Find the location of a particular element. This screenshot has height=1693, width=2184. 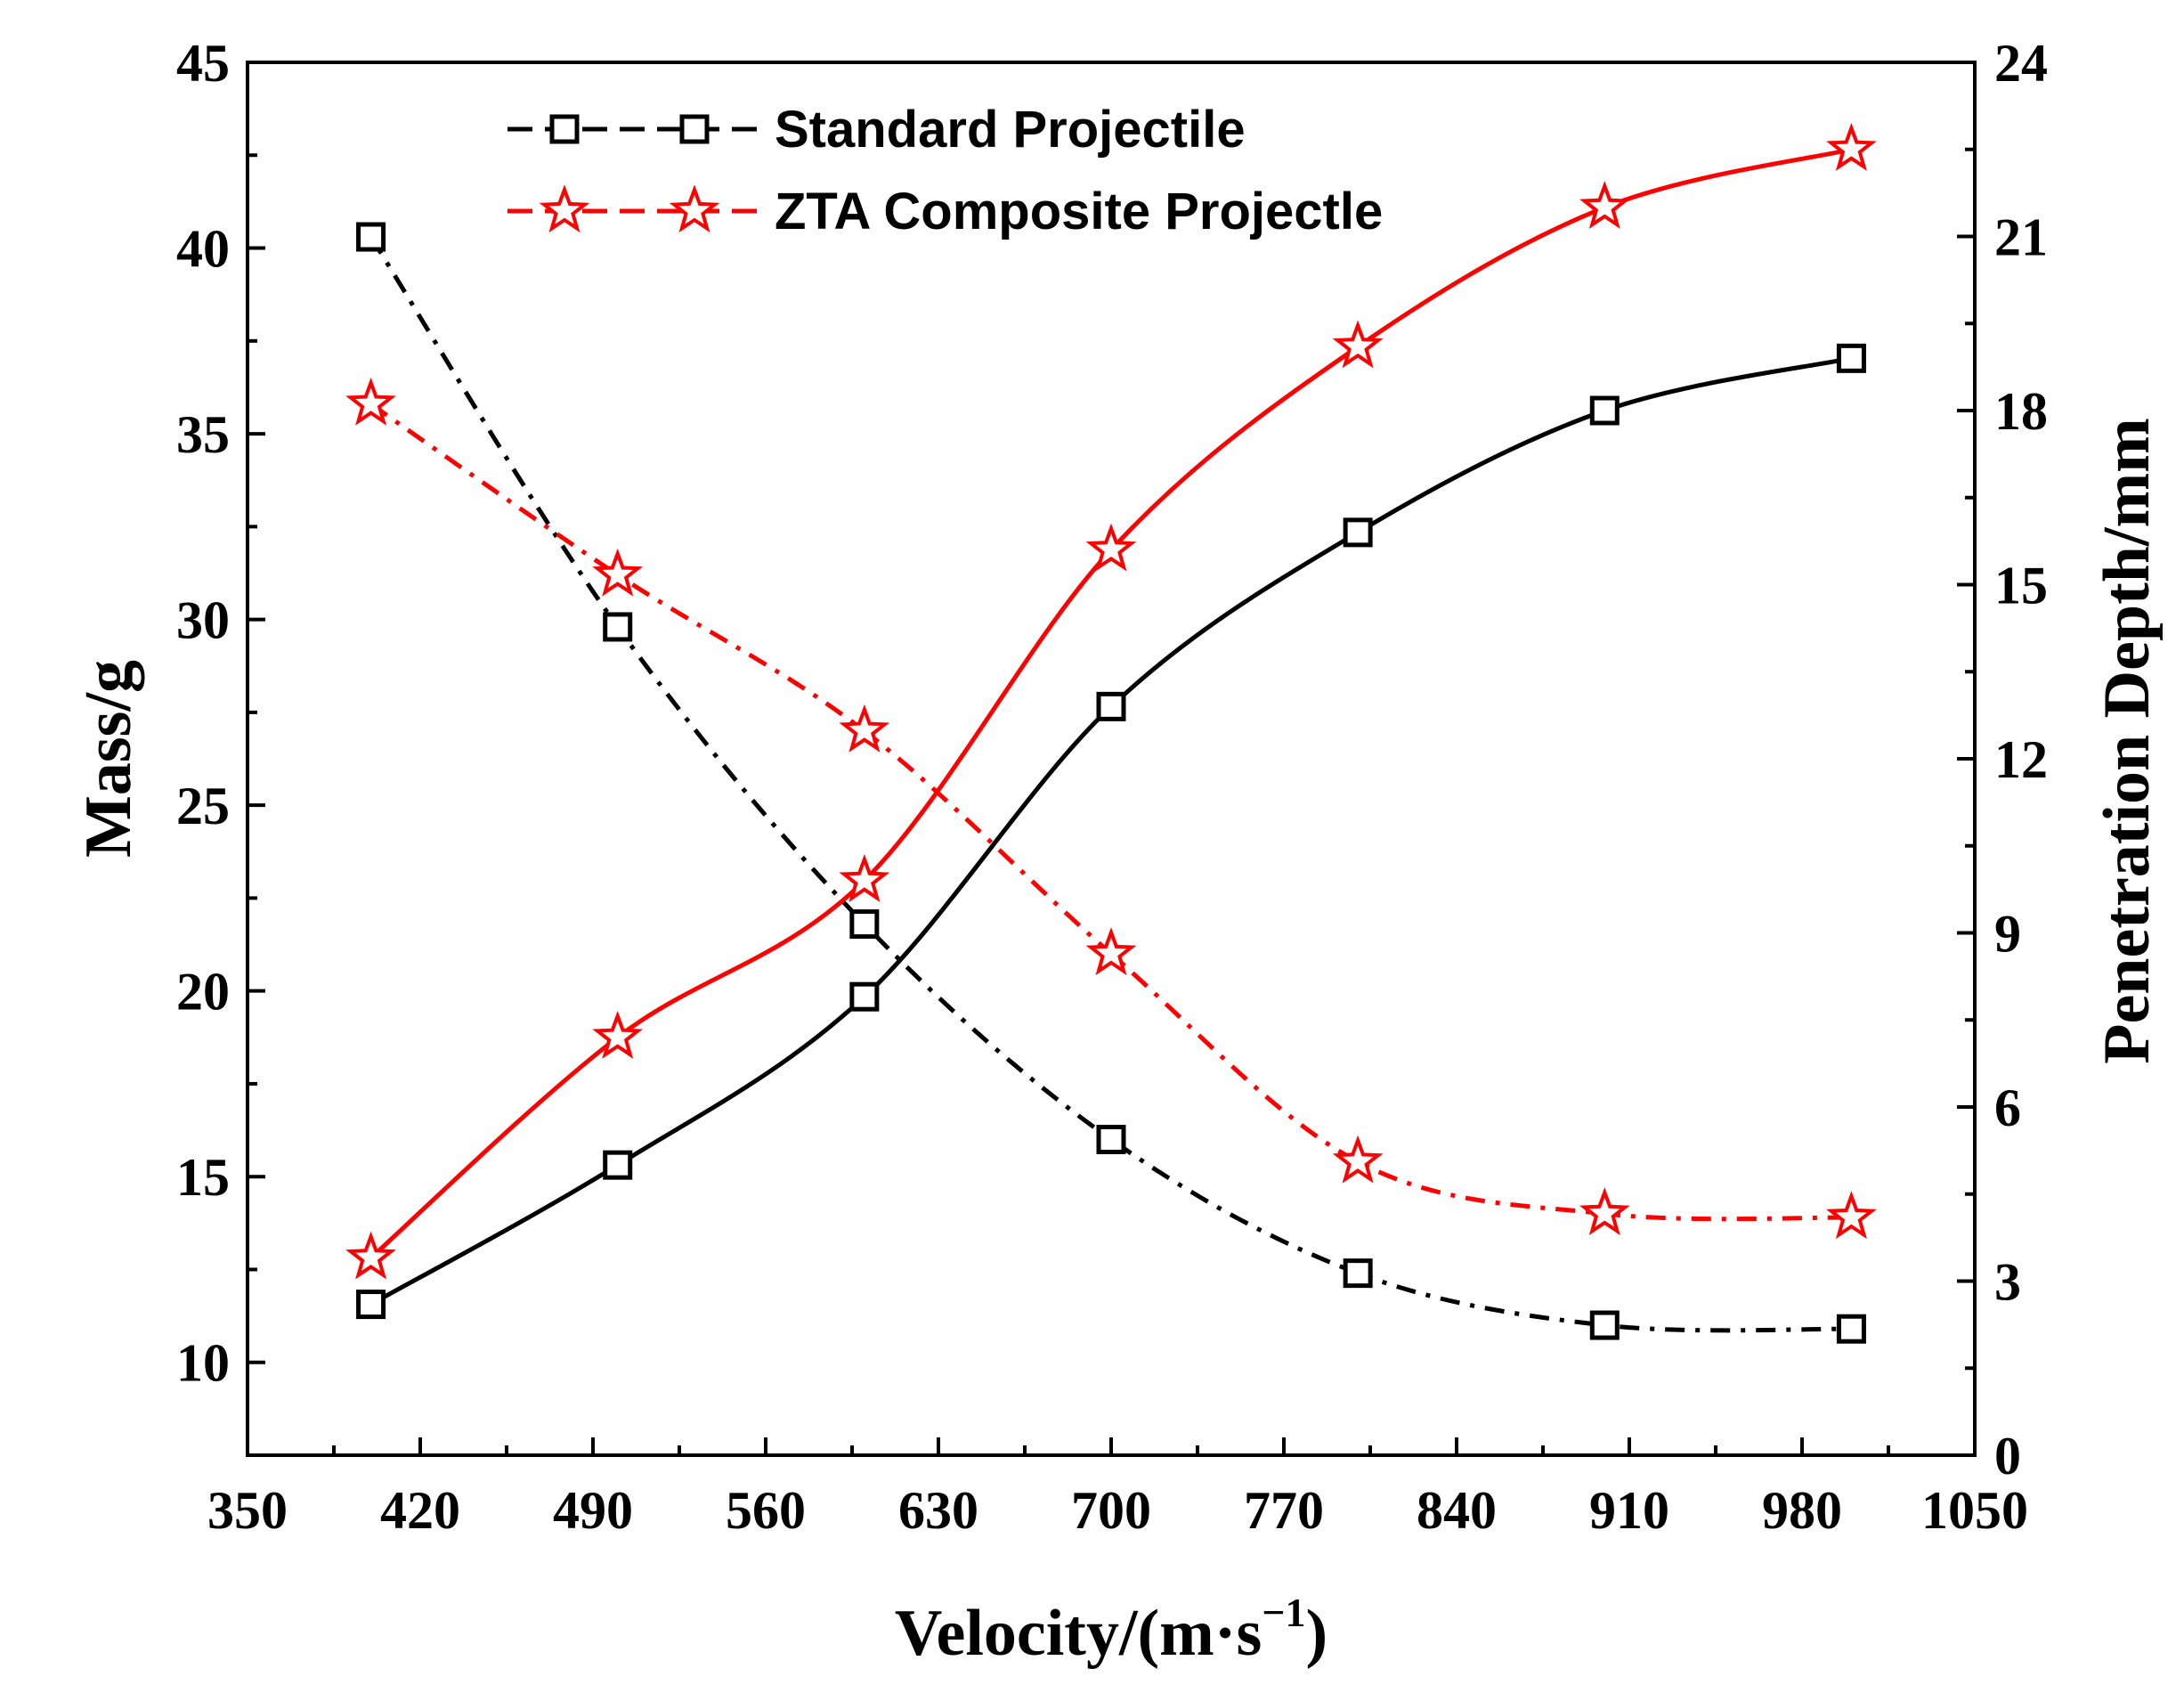

x-tick-label: 1050 is located at coordinates (1974, 1510).